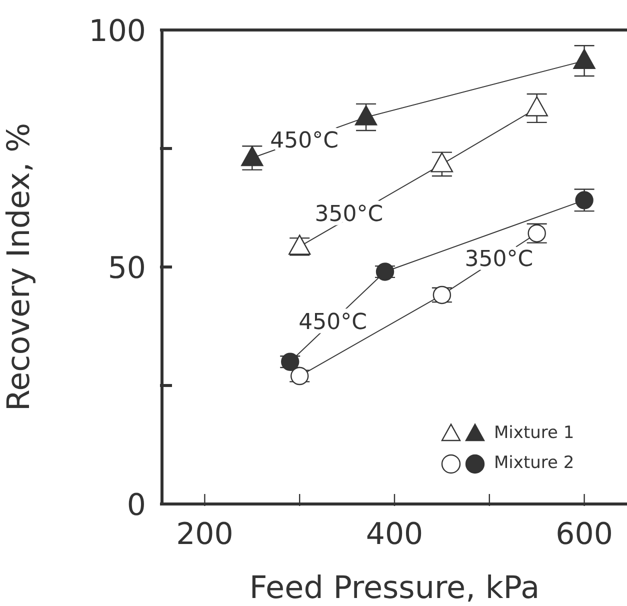  I want to click on y-tick-label: 50, so click(127, 268).